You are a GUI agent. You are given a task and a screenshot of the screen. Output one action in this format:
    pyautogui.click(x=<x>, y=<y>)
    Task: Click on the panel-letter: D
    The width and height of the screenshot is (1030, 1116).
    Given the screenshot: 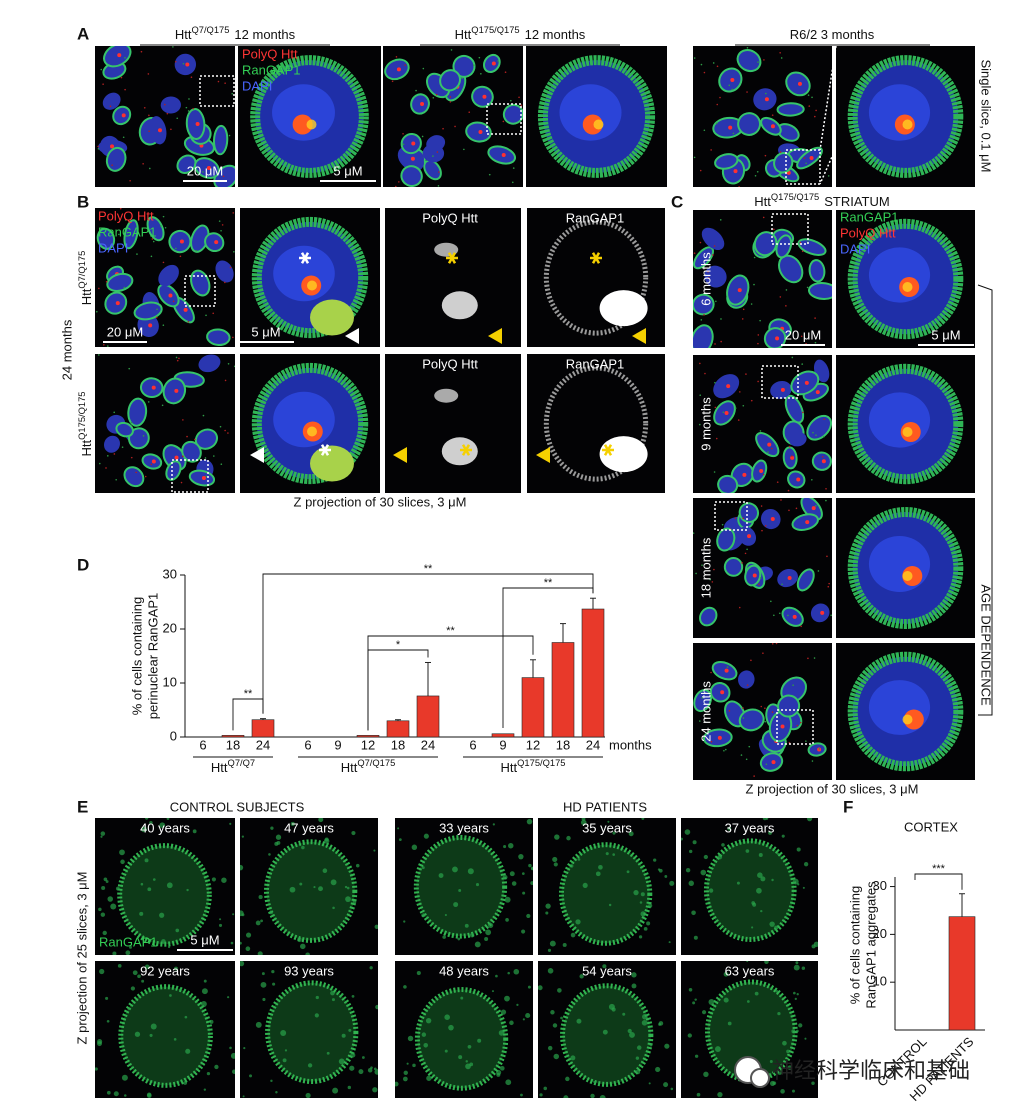 What is the action you would take?
    pyautogui.click(x=83, y=564)
    